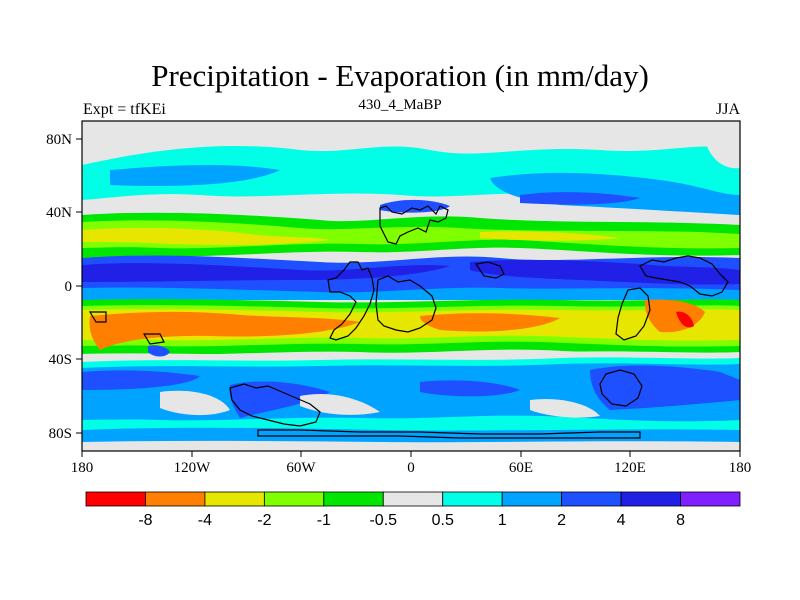  What do you see at coordinates (684, 276) in the screenshot?
I see `coastline-asia` at bounding box center [684, 276].